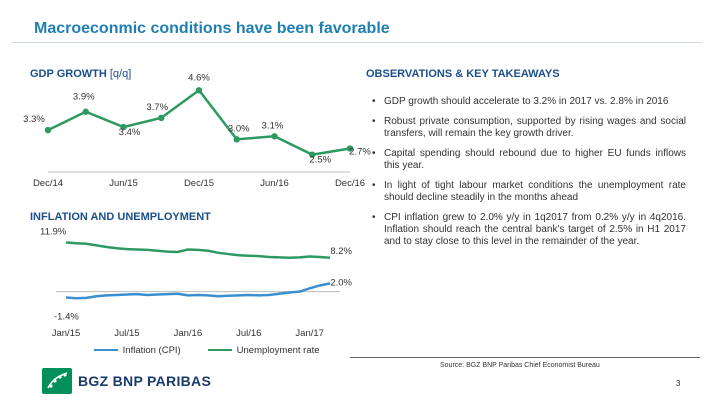 This screenshot has width=720, height=405. I want to click on unemployment-line, so click(198, 250).